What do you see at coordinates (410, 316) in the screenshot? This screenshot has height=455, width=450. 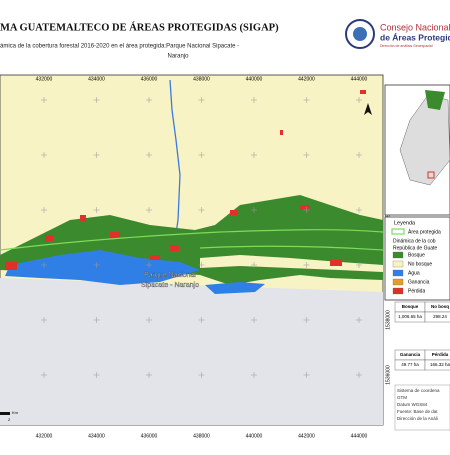 I see `table-text: 1,006.65 ha` at bounding box center [410, 316].